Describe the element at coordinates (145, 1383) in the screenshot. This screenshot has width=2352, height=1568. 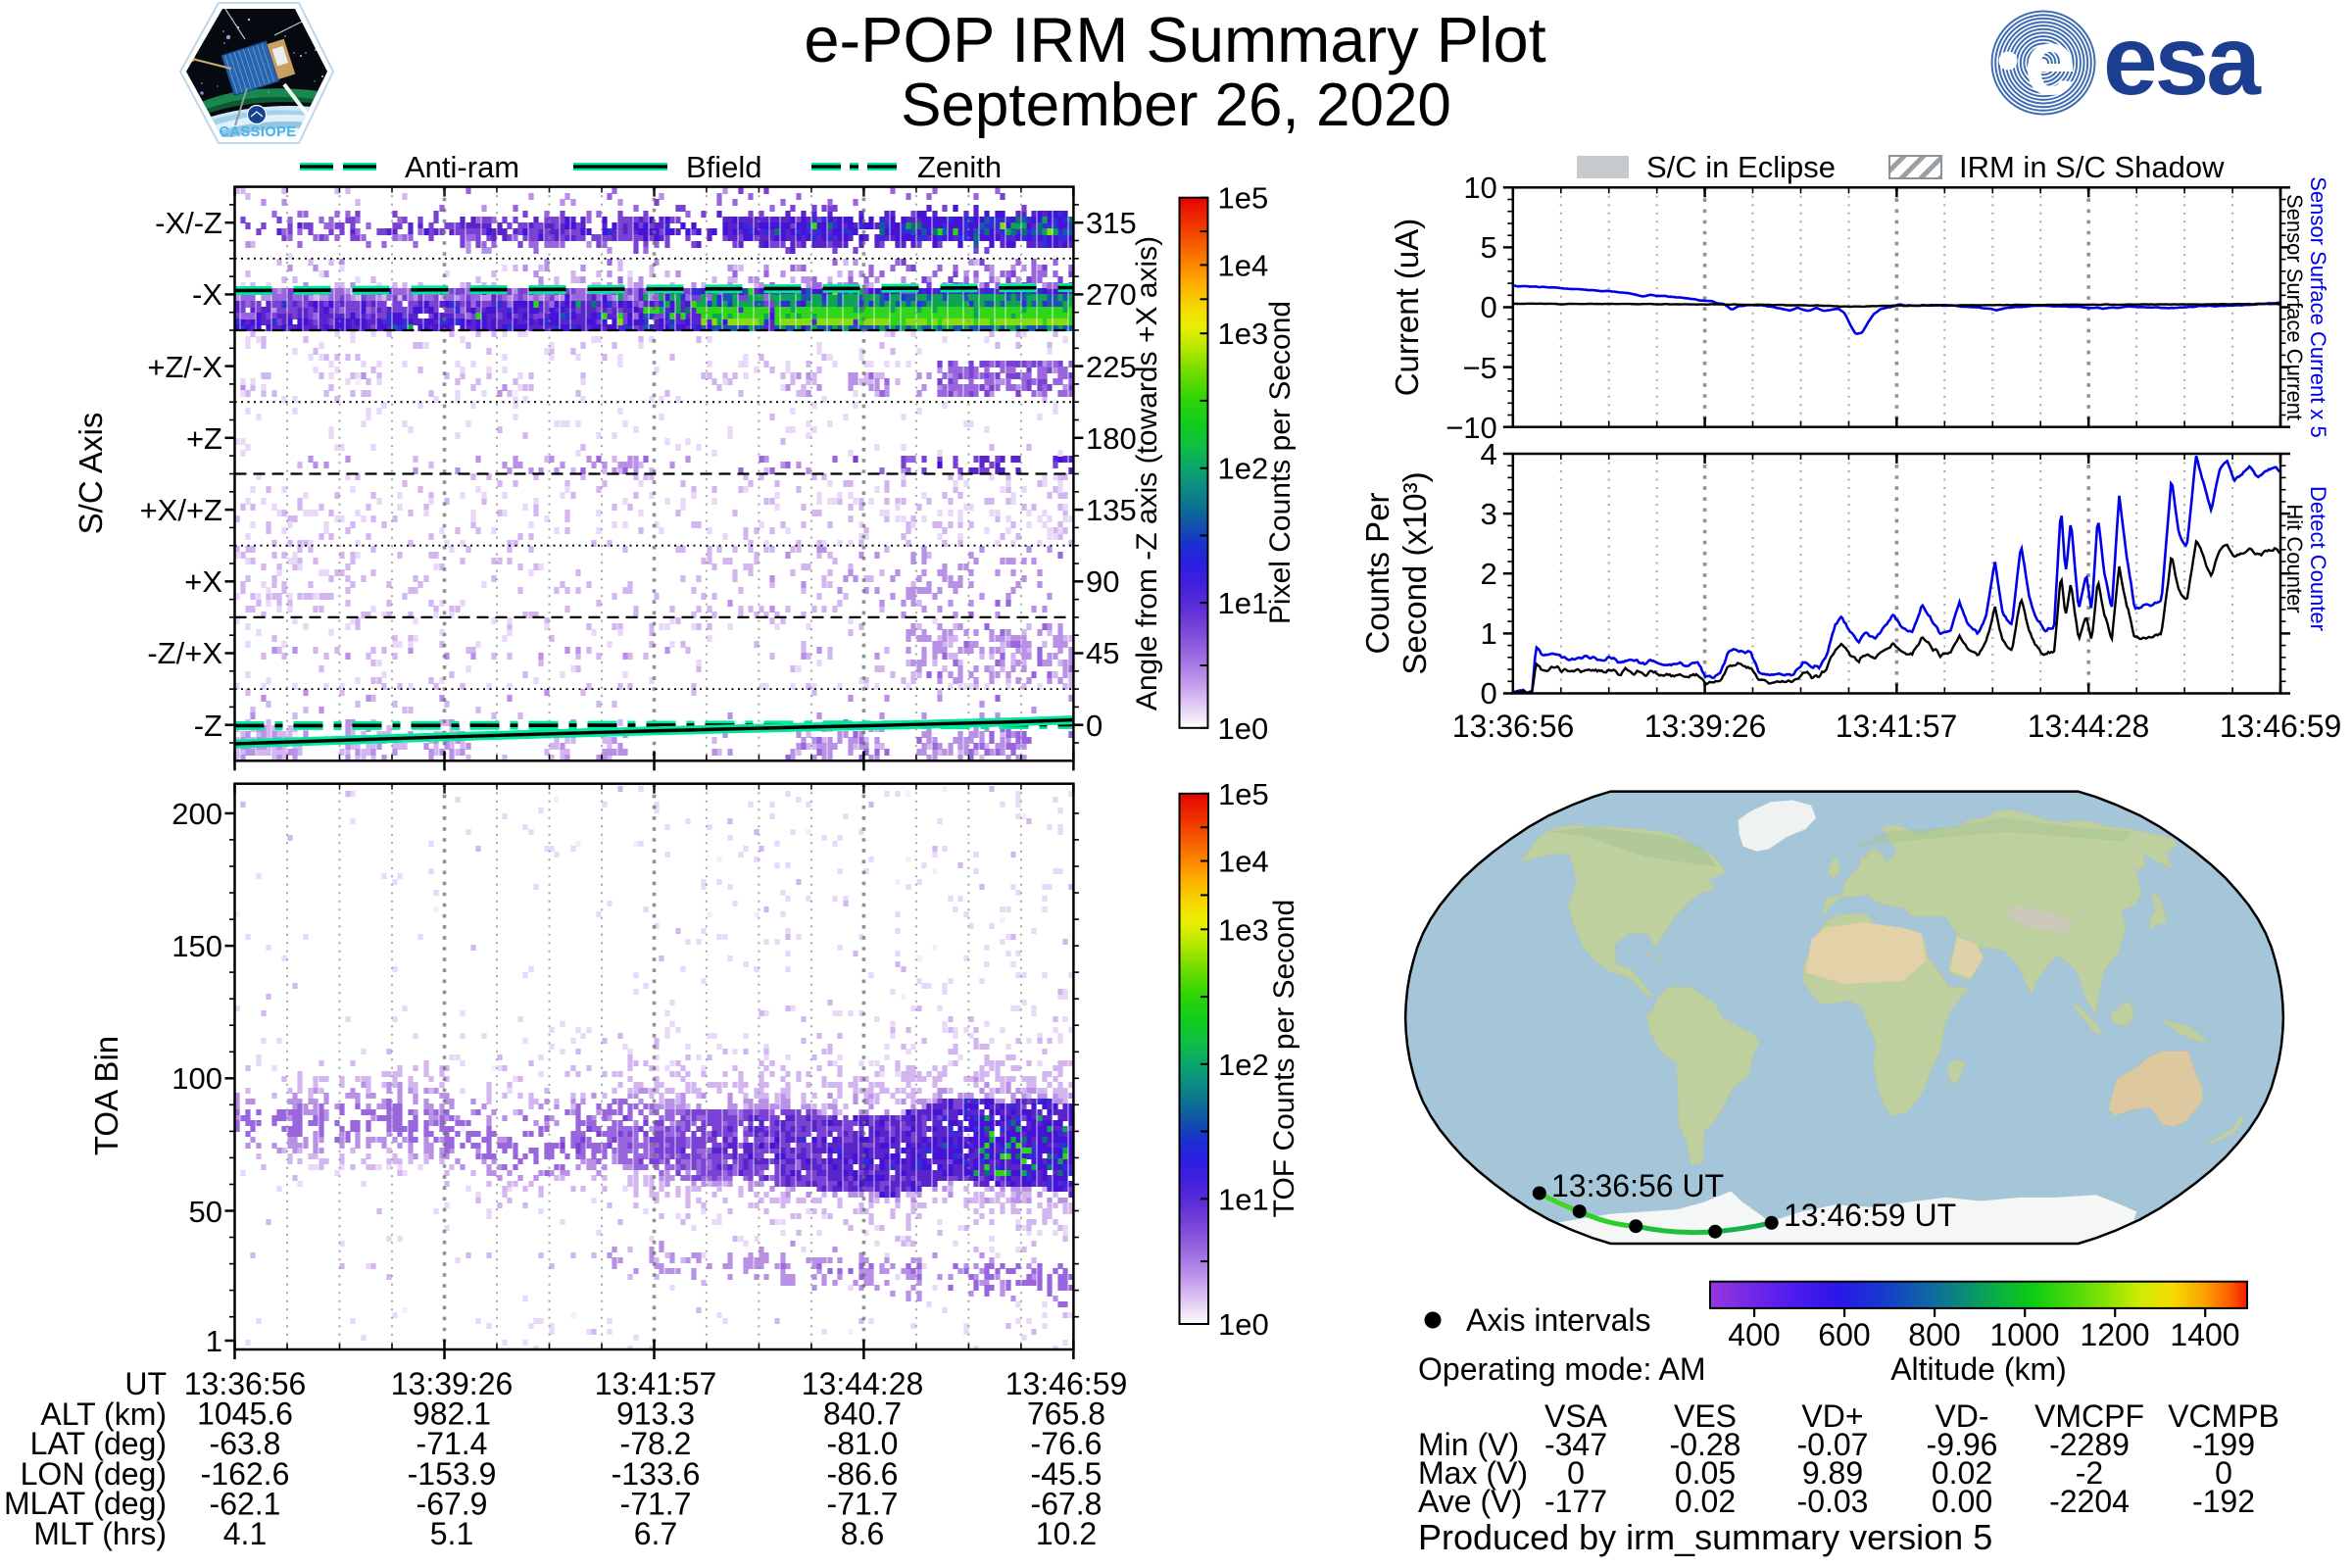
I see `svg-text: UT` at that location.